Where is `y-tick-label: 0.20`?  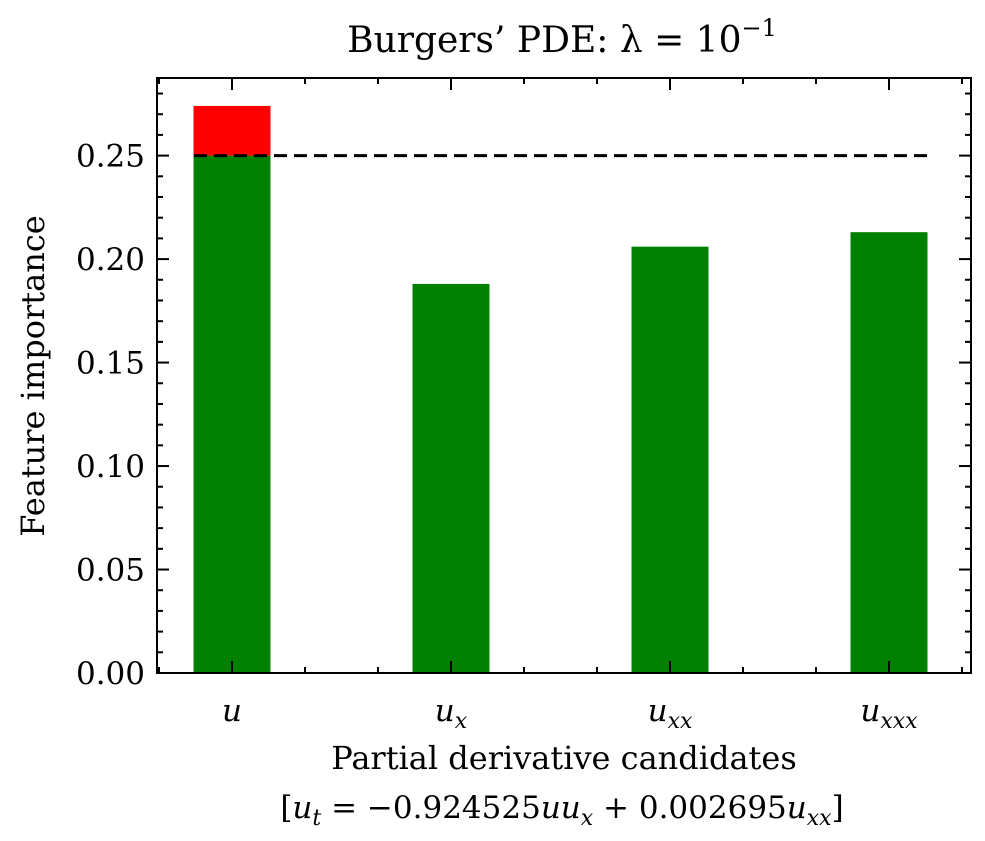
y-tick-label: 0.20 is located at coordinates (110, 260).